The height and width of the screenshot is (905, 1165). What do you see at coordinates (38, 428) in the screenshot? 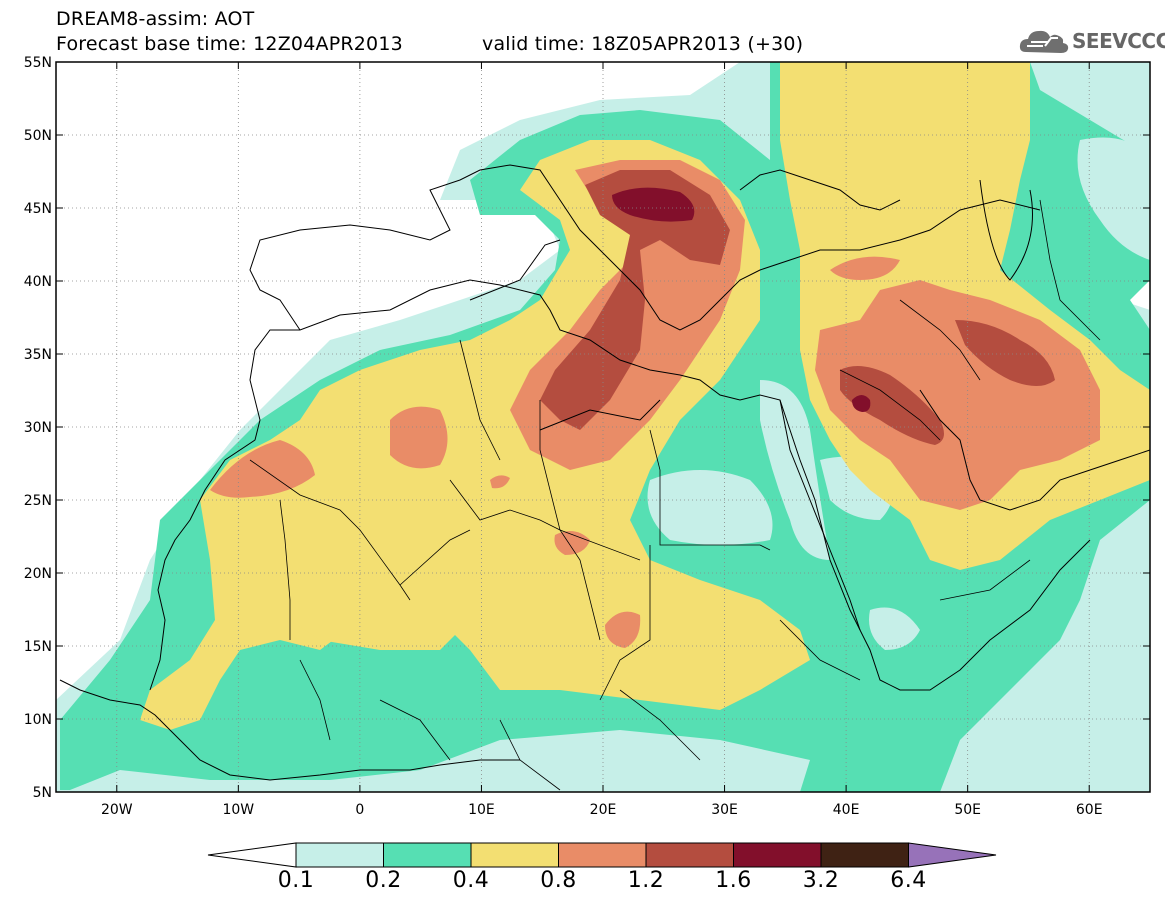
I see `lat-tick-label: 30N` at bounding box center [38, 428].